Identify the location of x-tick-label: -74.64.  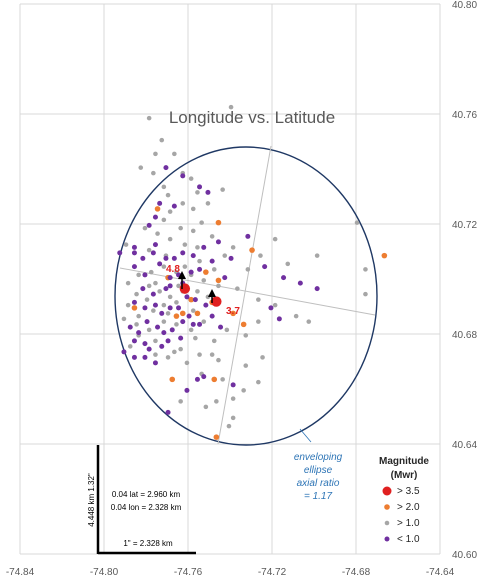
(440, 572).